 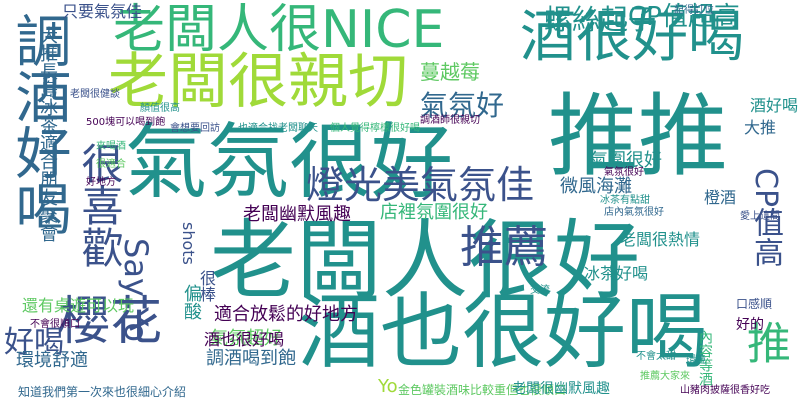 I want to click on word-cloud-term: 金色罐裝酒味比較重但也很順口, so click(x=482, y=390).